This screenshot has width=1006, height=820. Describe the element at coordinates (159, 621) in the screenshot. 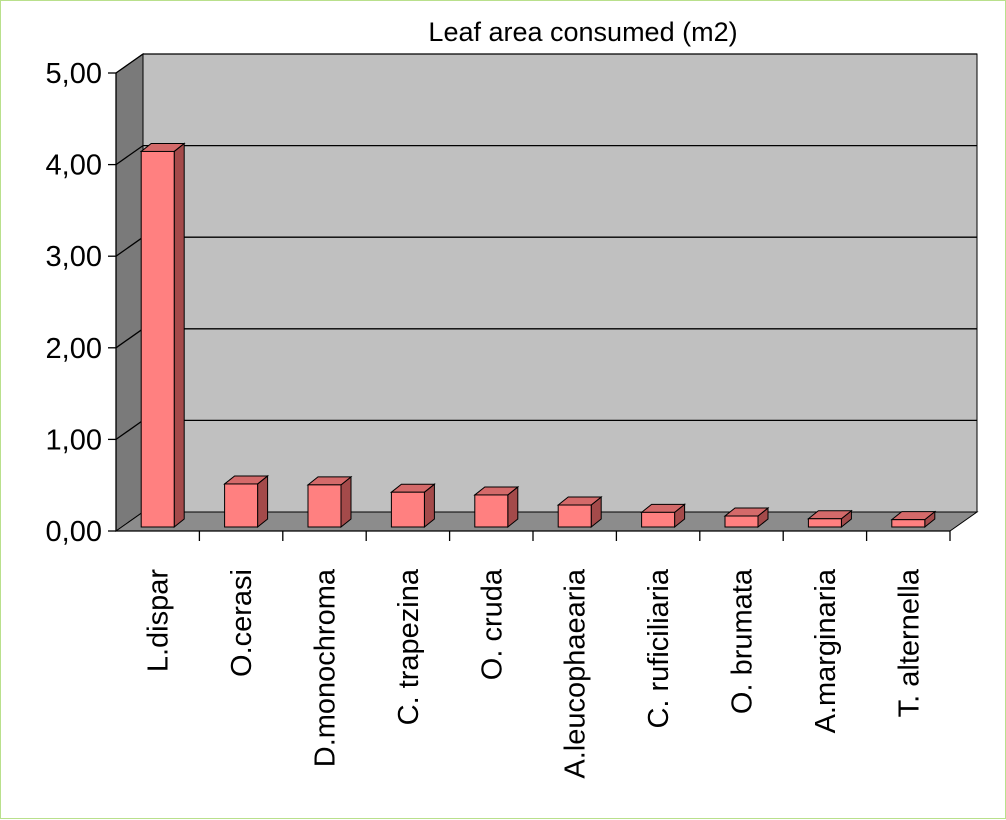

I see `x-category-label: L.dispar` at that location.